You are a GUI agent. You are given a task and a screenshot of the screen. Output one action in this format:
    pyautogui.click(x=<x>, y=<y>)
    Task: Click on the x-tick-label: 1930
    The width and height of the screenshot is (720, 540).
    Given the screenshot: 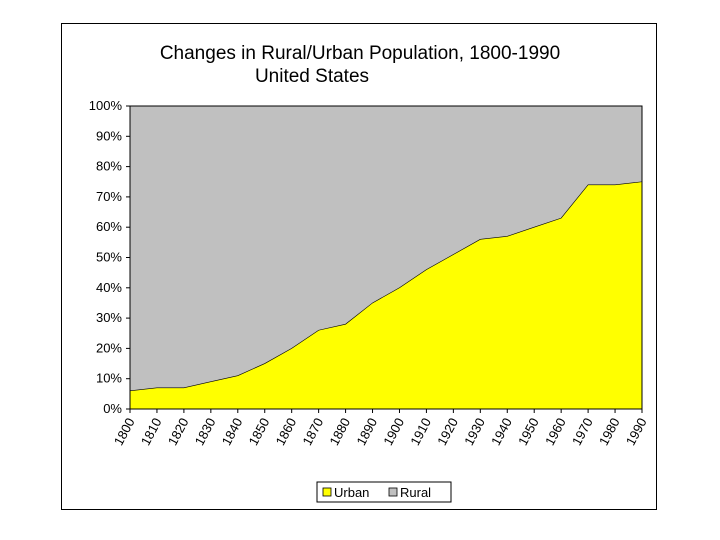 What is the action you would take?
    pyautogui.click(x=474, y=431)
    